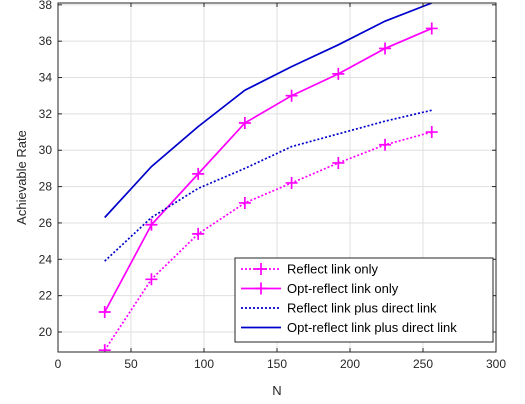  What do you see at coordinates (46, 187) in the screenshot?
I see `y-tick-label: 28` at bounding box center [46, 187].